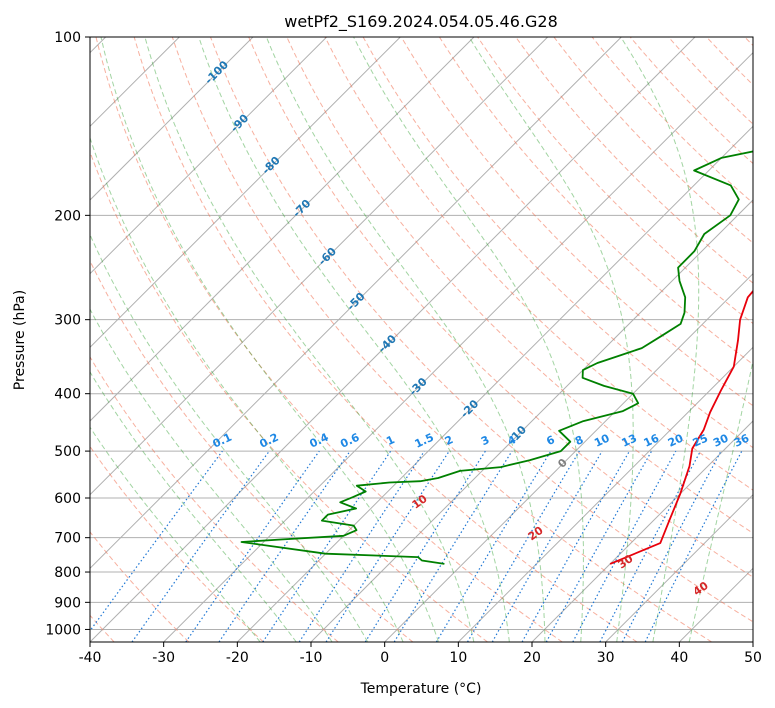 This screenshot has width=775, height=708. Describe the element at coordinates (532, 658) in the screenshot. I see `x-tick-label: 20` at that location.